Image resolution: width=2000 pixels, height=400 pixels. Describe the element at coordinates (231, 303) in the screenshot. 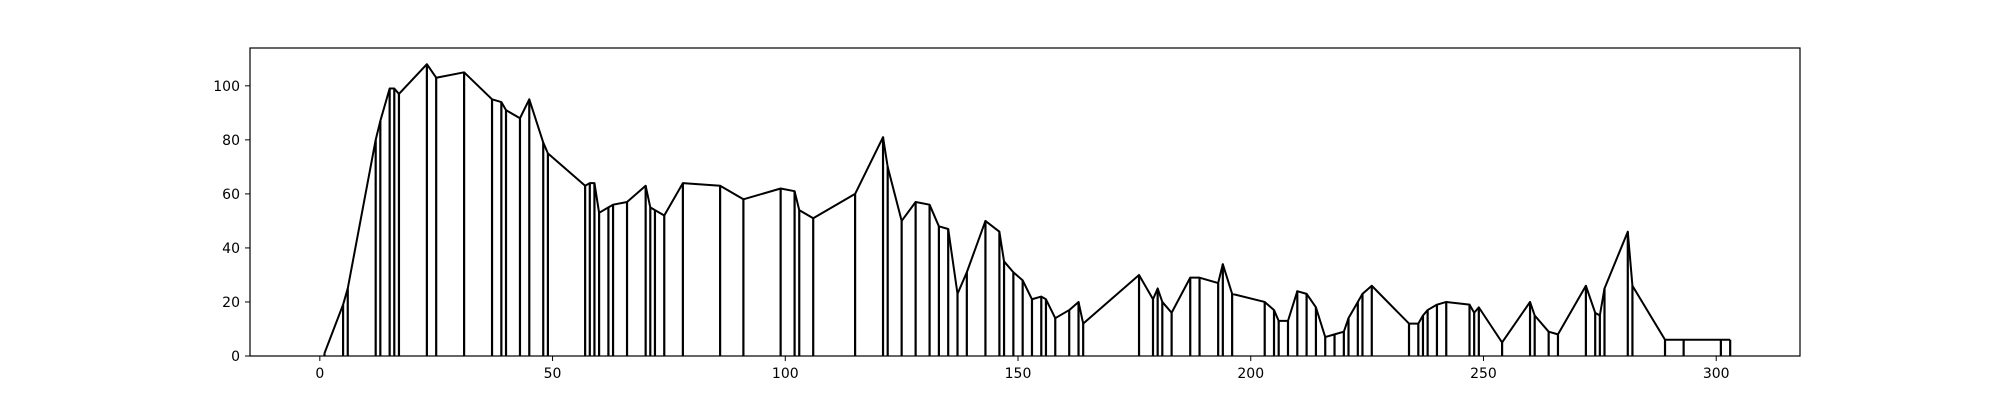

I see `y-tick-label: 20` at that location.